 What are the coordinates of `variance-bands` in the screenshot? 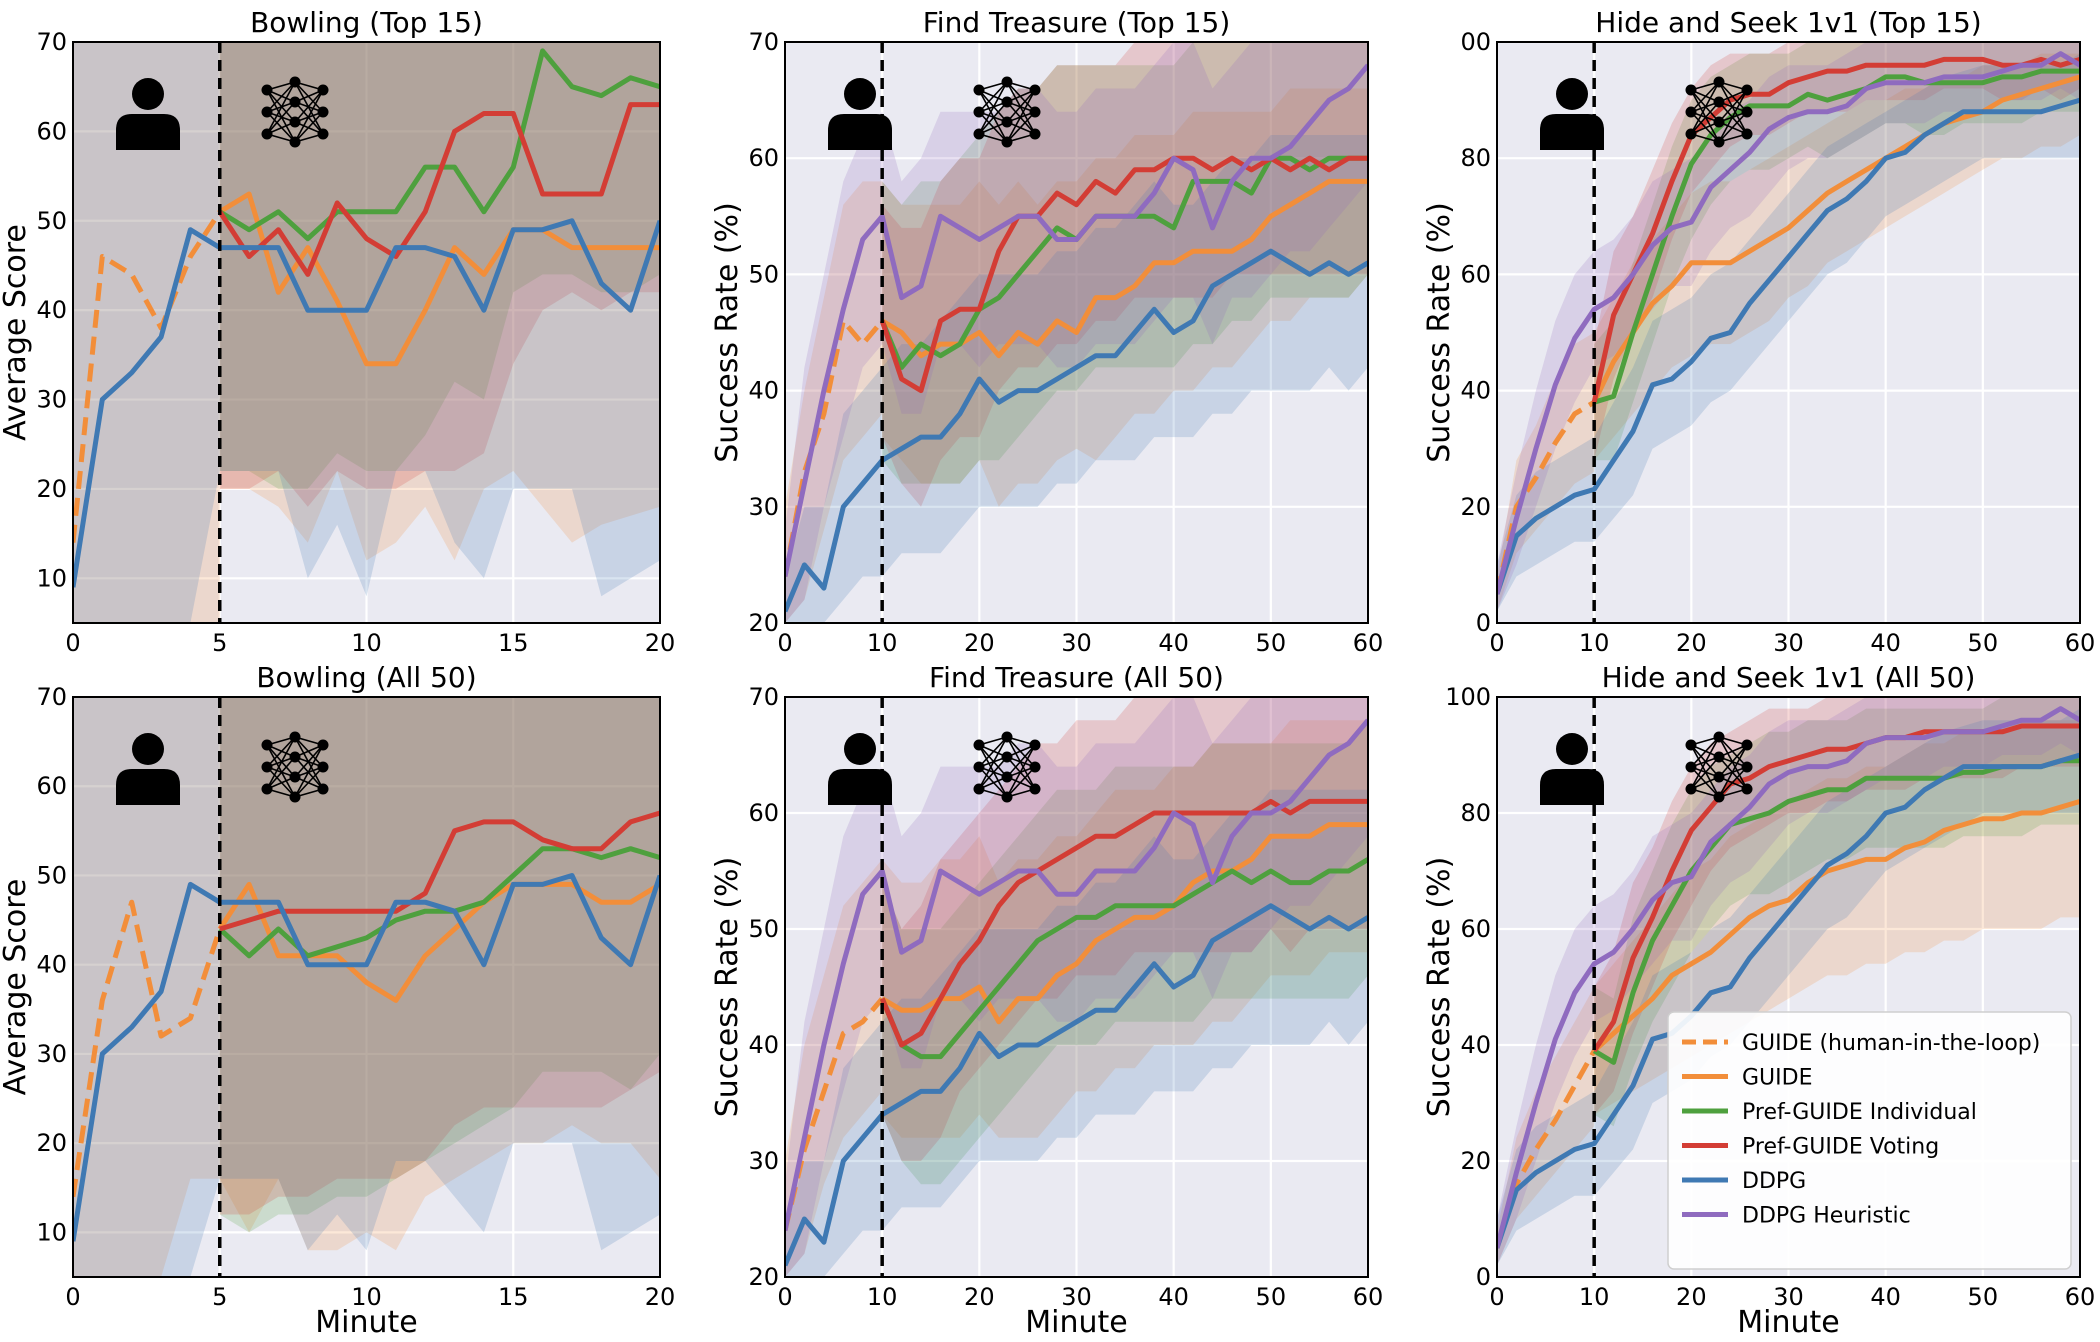 It's located at (1076, 987).